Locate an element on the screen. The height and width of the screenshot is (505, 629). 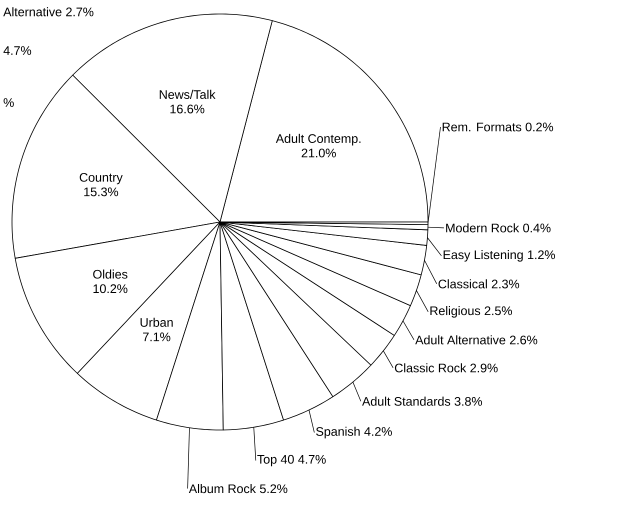
data-label: 0.2% is located at coordinates (540, 127).